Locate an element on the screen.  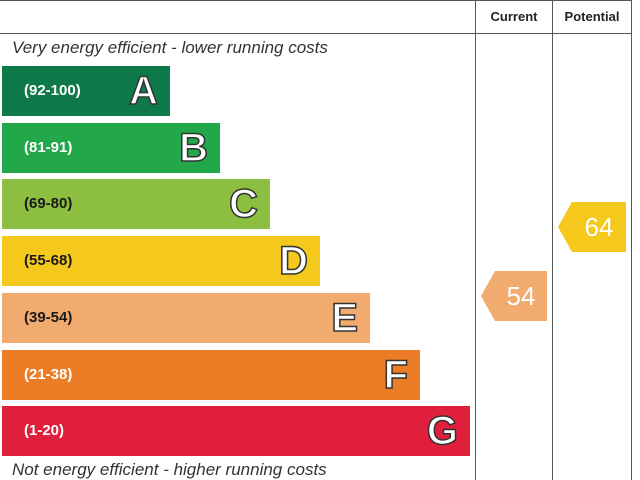
band-range-label: (69-80) is located at coordinates (48, 204).